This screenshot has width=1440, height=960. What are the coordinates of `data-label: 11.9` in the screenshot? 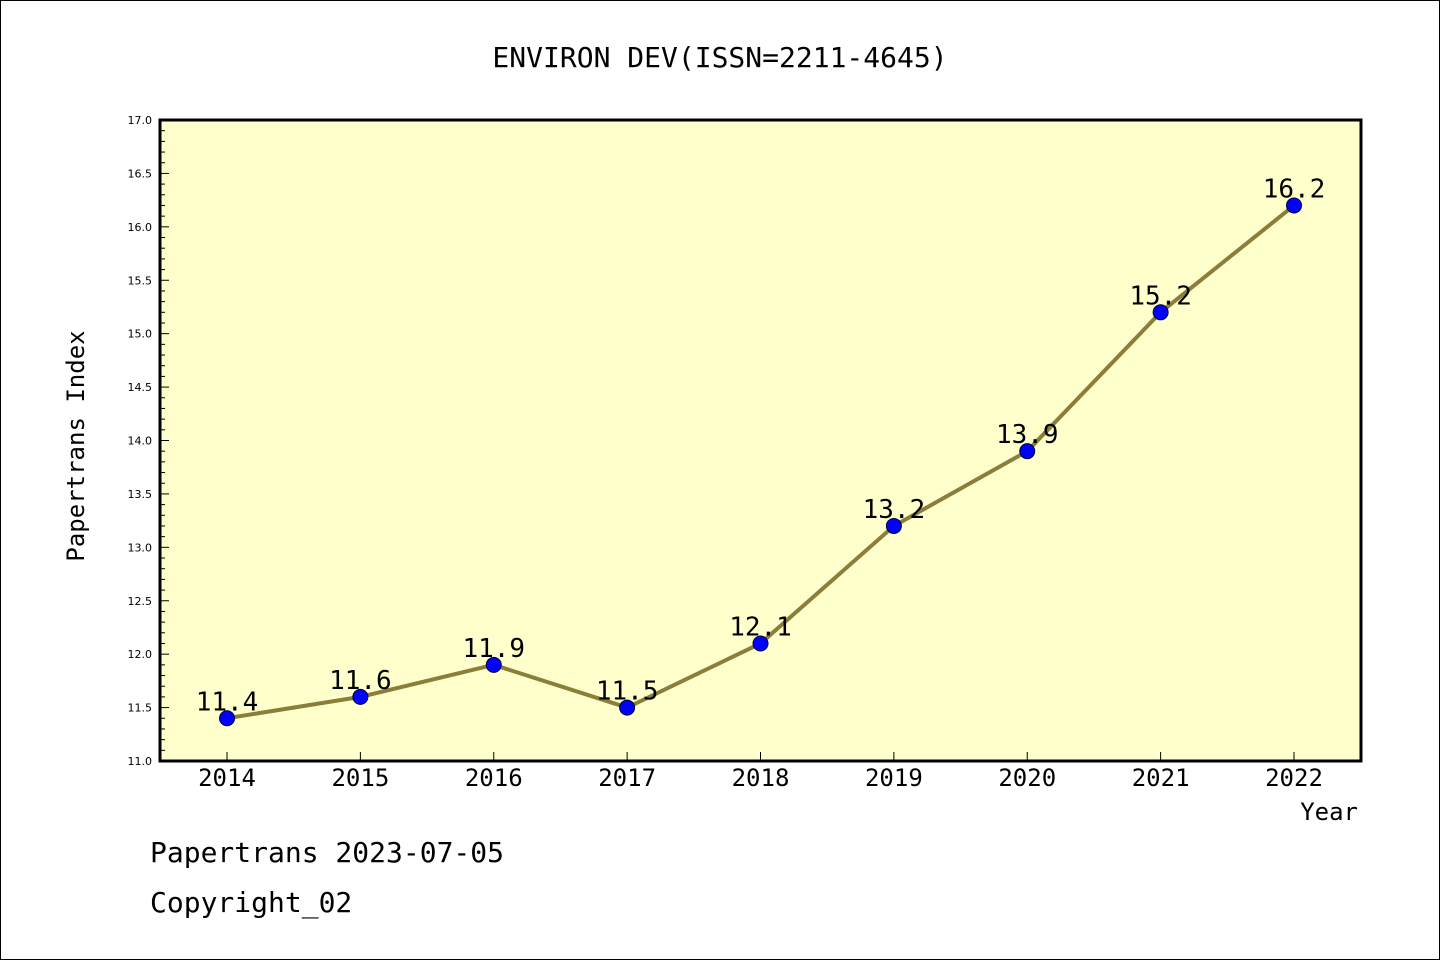 It's located at (493, 649).